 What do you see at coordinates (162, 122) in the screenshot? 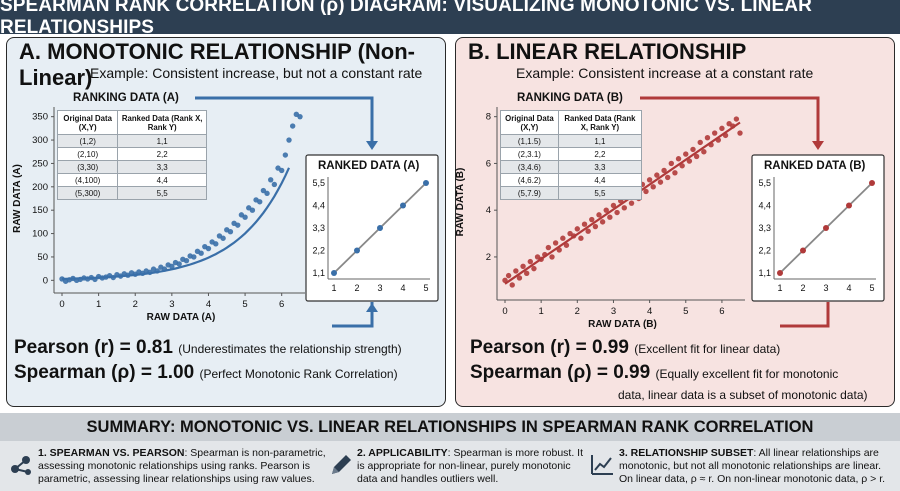
I see `table-a-header-ranked: Ranked Data (Rank X, Rank Y)` at bounding box center [162, 122].